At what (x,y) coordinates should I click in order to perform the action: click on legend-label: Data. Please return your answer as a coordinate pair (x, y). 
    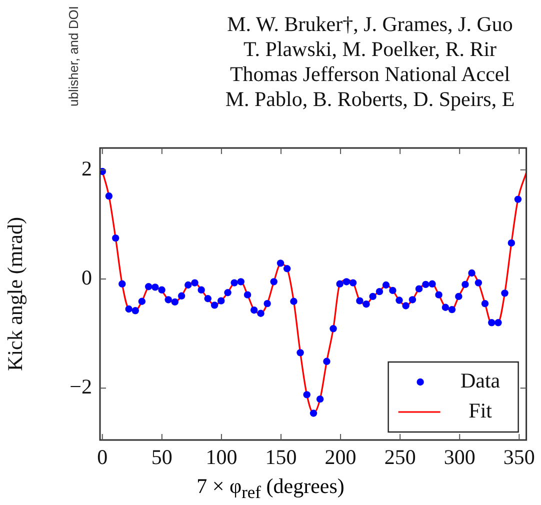
    Looking at the image, I should click on (480, 380).